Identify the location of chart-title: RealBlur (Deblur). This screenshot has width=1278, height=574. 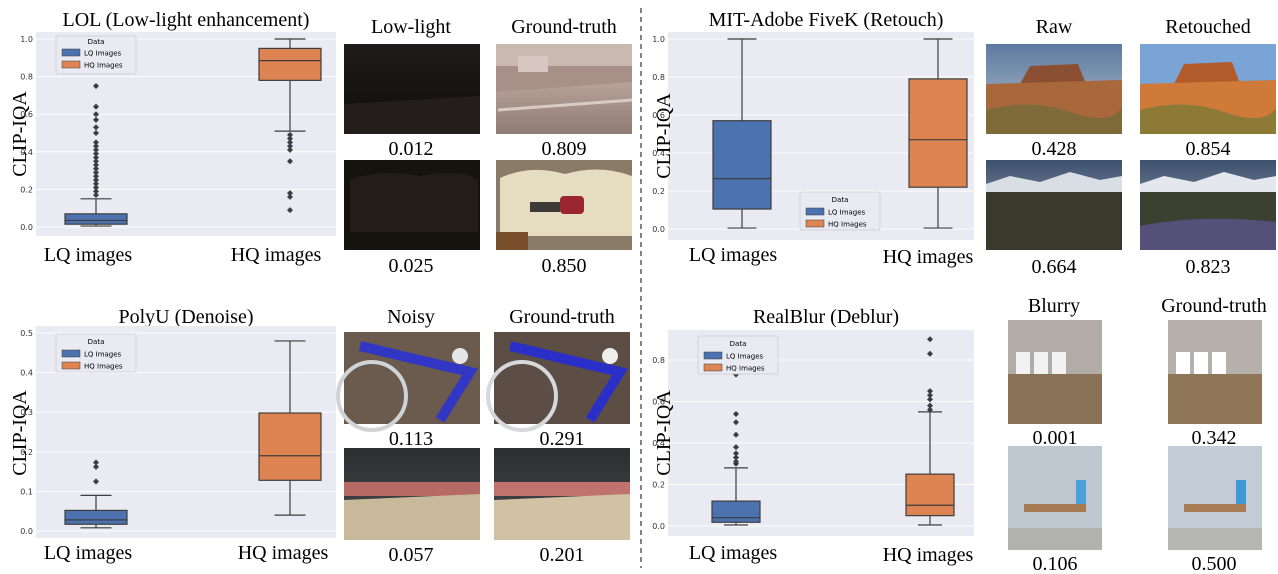
(826, 317).